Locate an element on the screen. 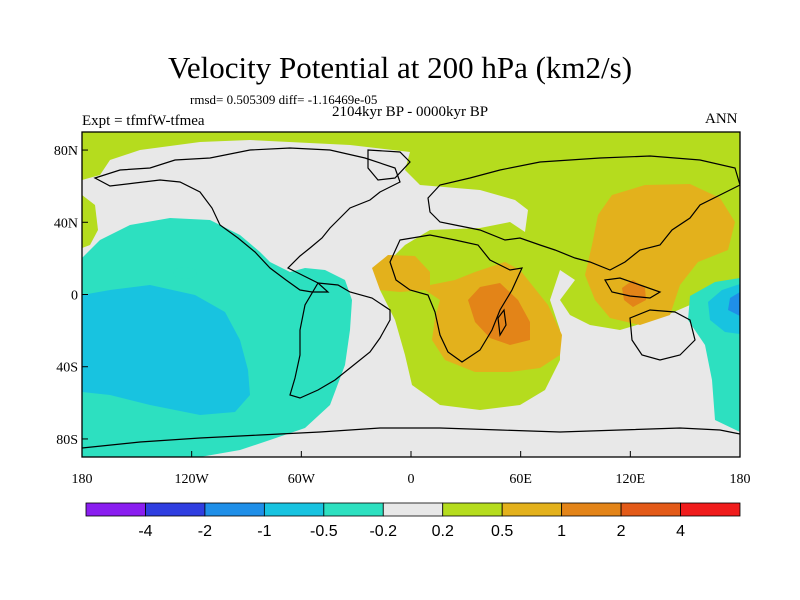 This screenshot has height=600, width=800. coastline-greenland is located at coordinates (389, 165).